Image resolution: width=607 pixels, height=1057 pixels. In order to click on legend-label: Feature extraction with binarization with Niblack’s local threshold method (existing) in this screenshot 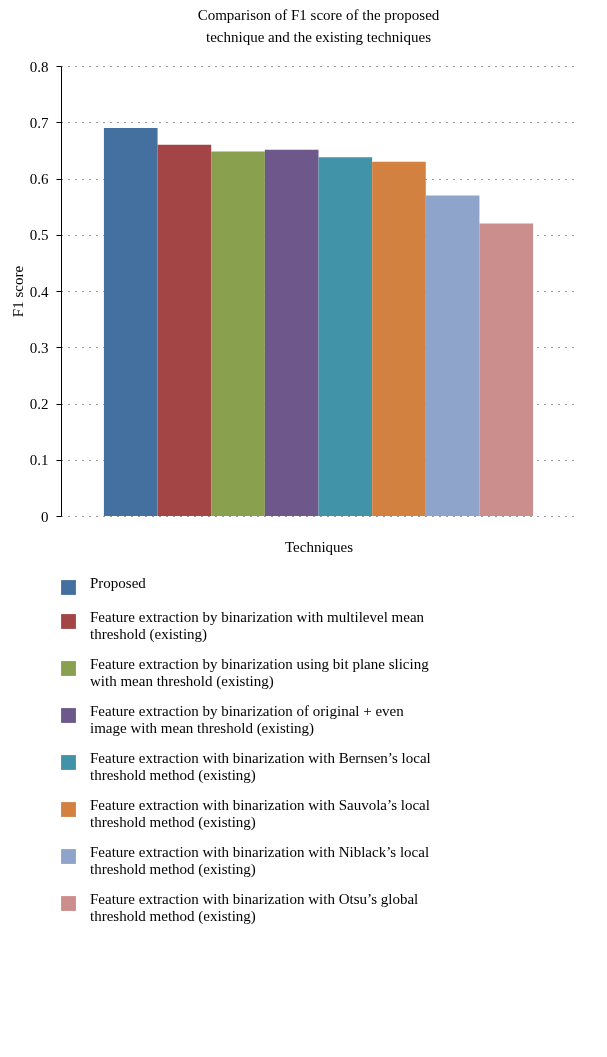, I will do `click(260, 860)`.